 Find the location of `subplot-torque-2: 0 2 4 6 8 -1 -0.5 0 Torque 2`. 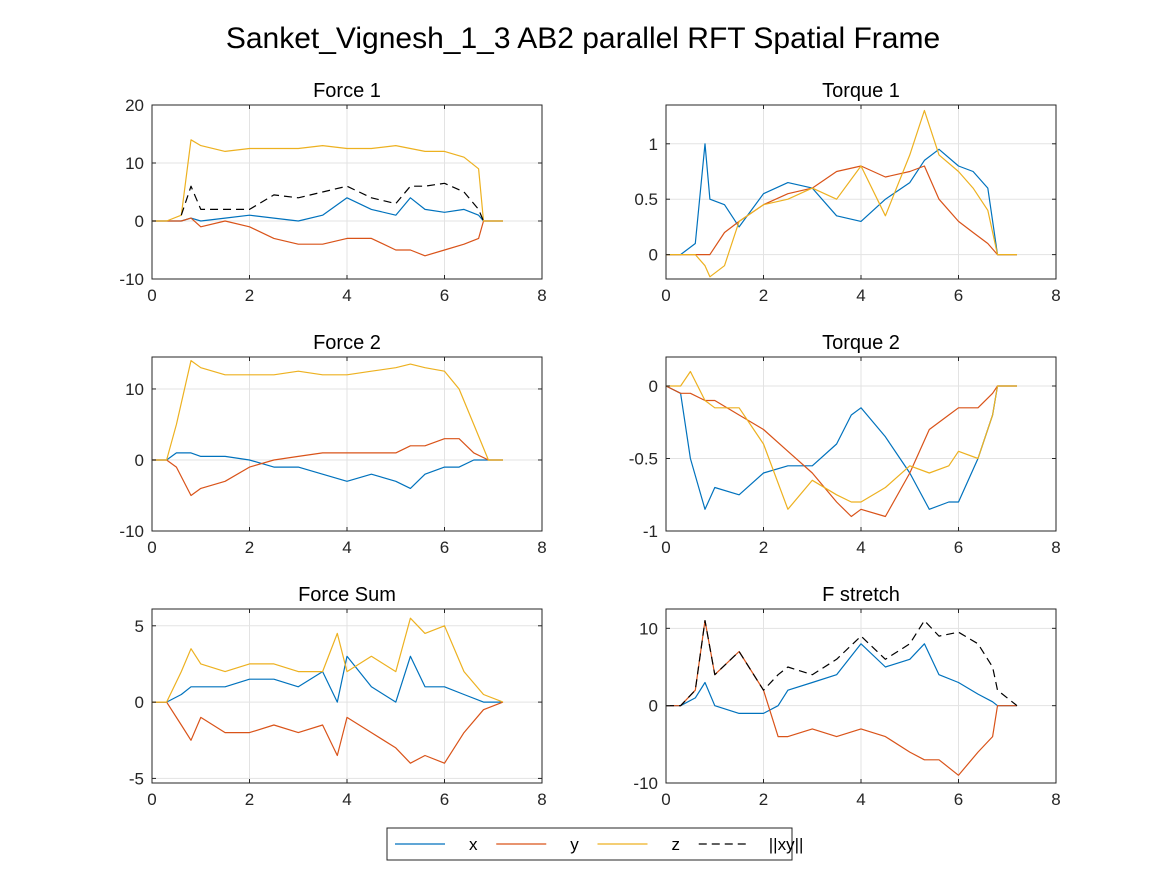

subplot-torque-2: 0 2 4 6 8 -1 -0.5 0 Torque 2 is located at coordinates (845, 444).